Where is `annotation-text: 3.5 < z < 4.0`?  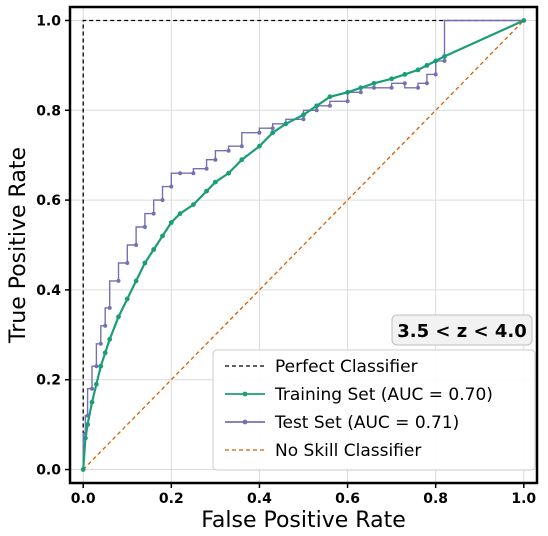 annotation-text: 3.5 < z < 4.0 is located at coordinates (461, 331).